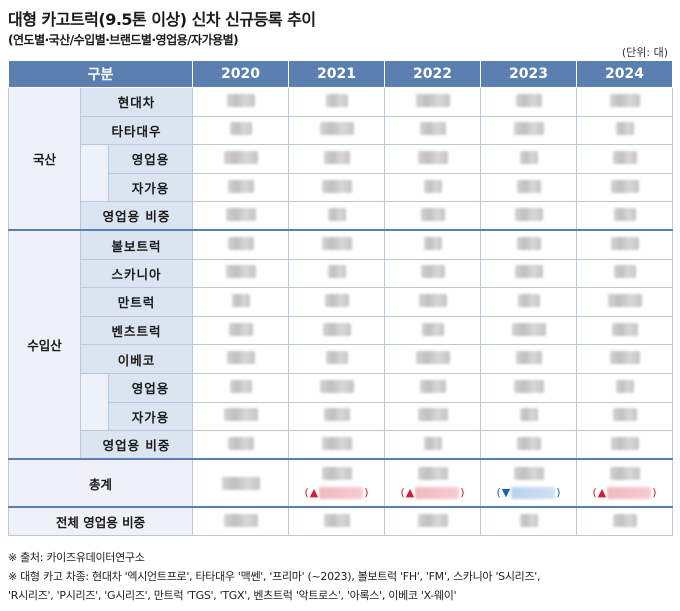 Image resolution: width=680 pixels, height=611 pixels. I want to click on brand-label: 현대차, so click(136, 102).